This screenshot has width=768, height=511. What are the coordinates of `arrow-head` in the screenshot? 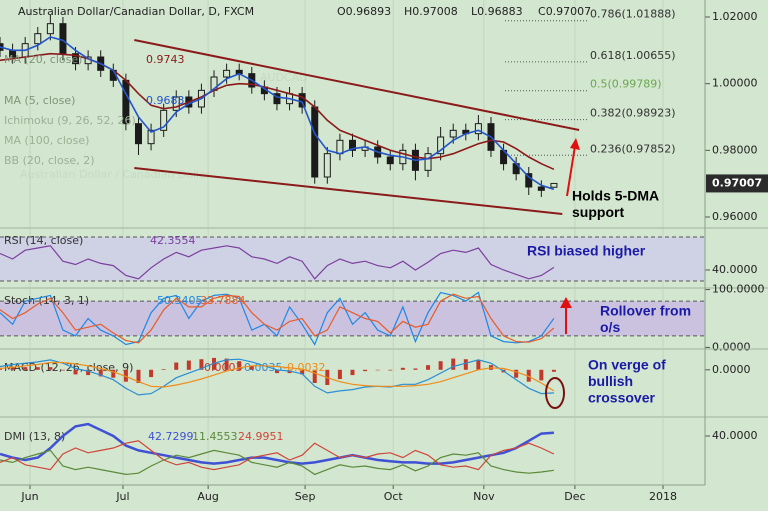 It's located at (566, 302).